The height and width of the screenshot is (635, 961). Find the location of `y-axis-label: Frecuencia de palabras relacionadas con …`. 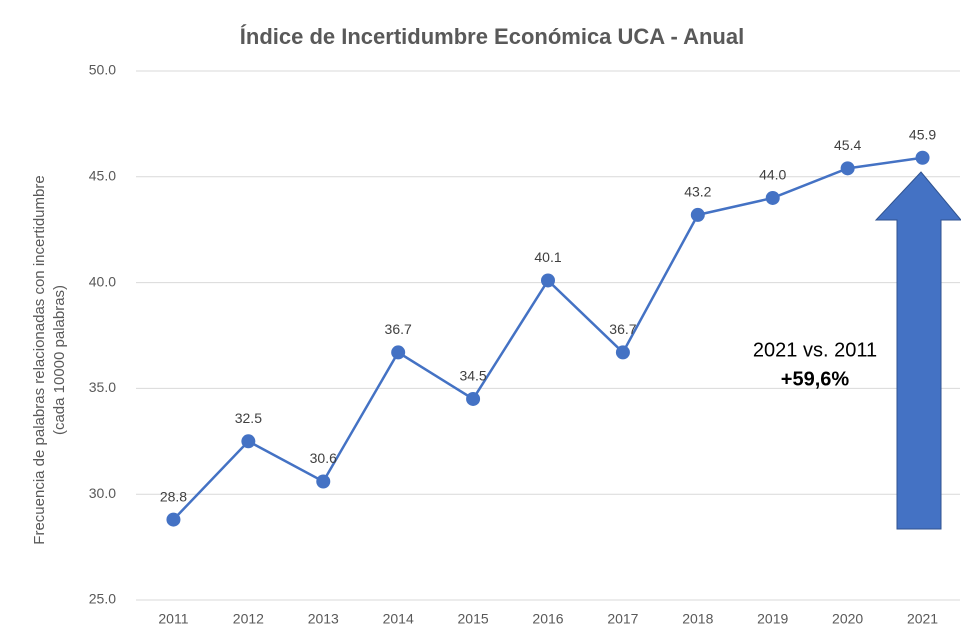

y-axis-label: Frecuencia de palabras relacionadas con … is located at coordinates (49, 359).